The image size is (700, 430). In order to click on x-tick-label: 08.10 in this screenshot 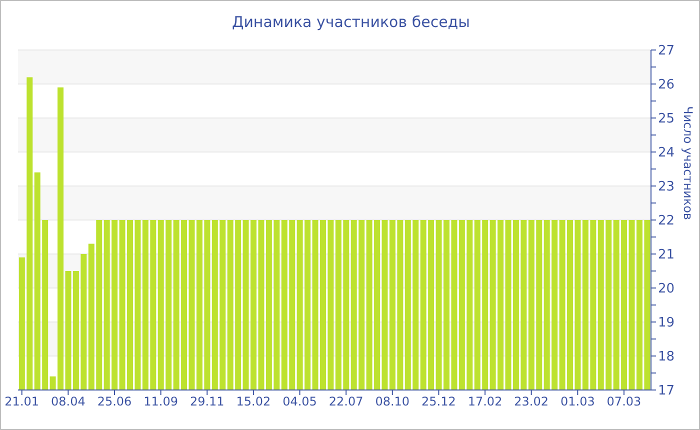, I will do `click(392, 401)`.